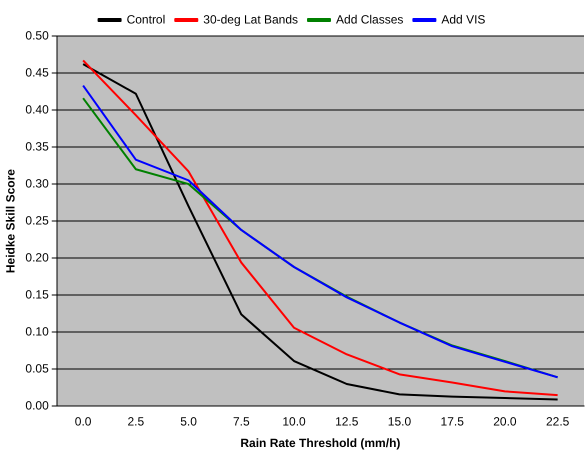 The image size is (588, 455). I want to click on x-tick-label: 12.5, so click(347, 421).